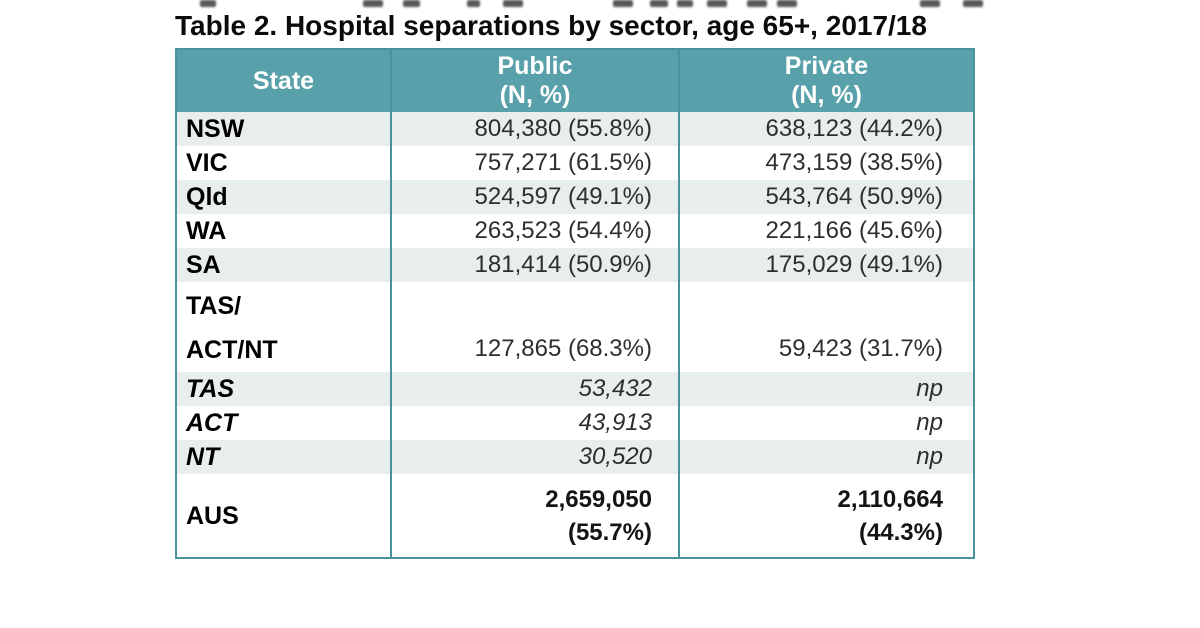  What do you see at coordinates (826, 66) in the screenshot?
I see `column-header-private-line1: Private` at bounding box center [826, 66].